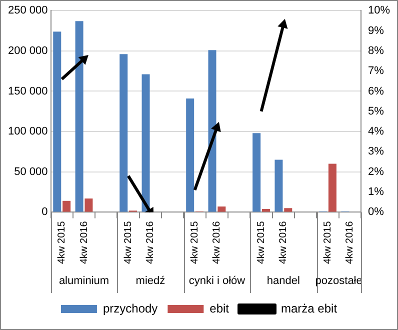 This screenshot has height=330, width=398. Describe the element at coordinates (45, 212) in the screenshot. I see `y-tick-label: 0` at that location.